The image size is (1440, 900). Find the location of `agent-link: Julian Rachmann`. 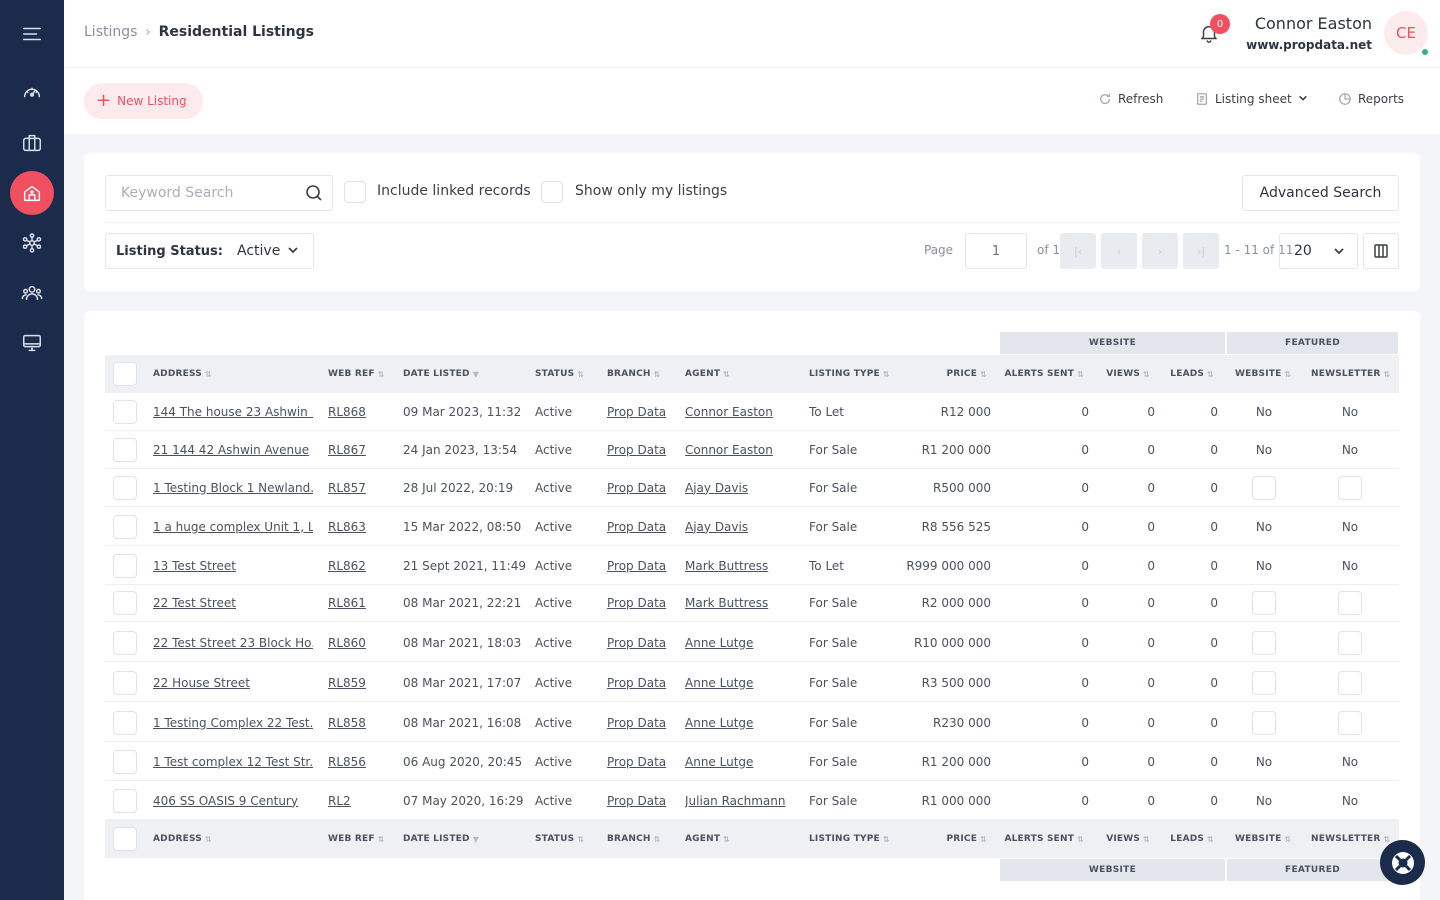

agent-link: Julian Rachmann is located at coordinates (735, 800).